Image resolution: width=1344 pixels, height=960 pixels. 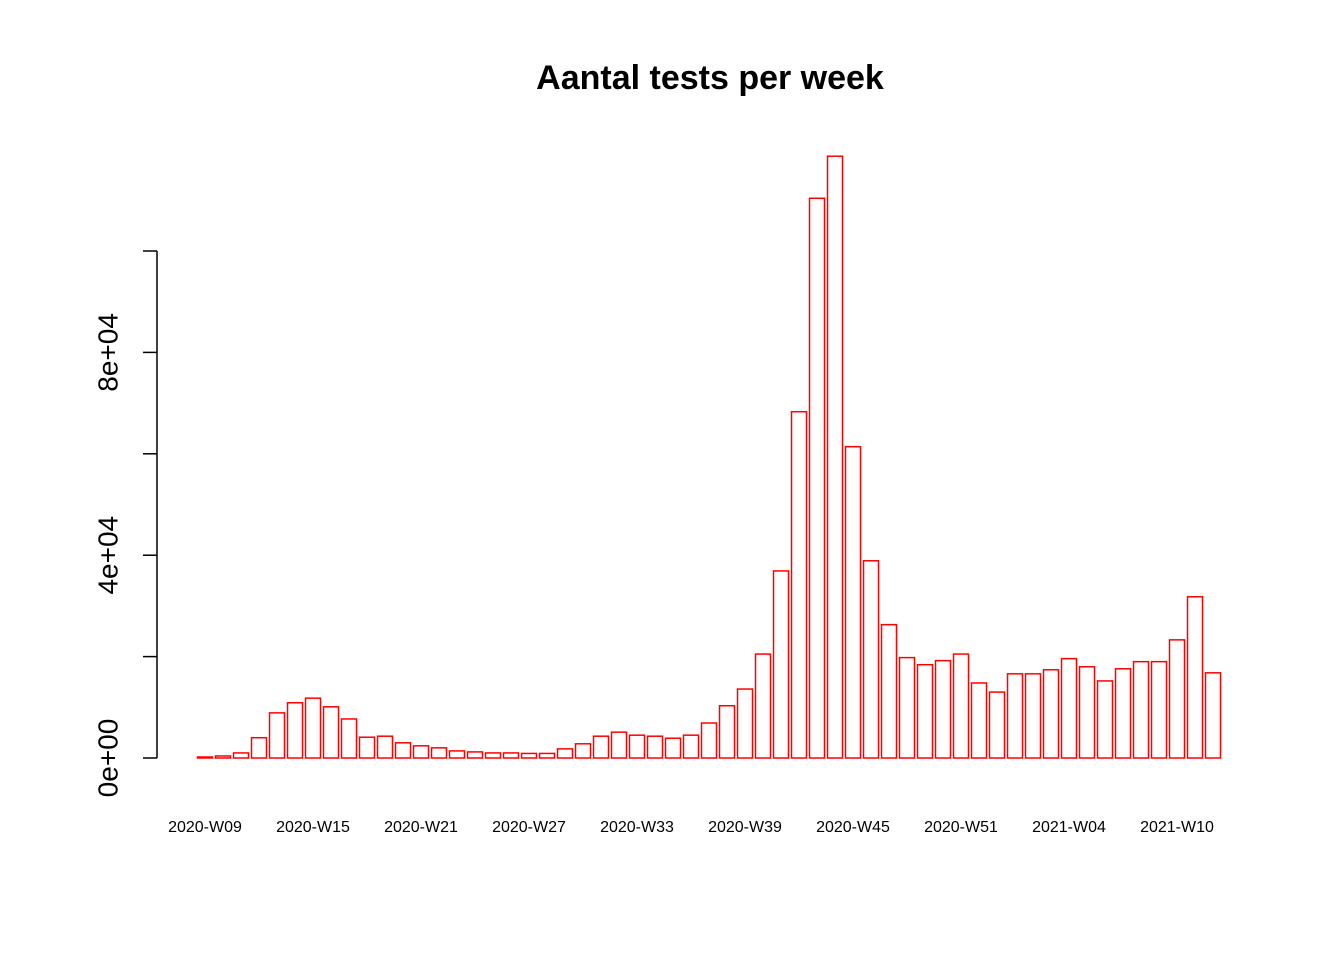 What do you see at coordinates (637, 827) in the screenshot?
I see `x-tick-label: 2020-W33` at bounding box center [637, 827].